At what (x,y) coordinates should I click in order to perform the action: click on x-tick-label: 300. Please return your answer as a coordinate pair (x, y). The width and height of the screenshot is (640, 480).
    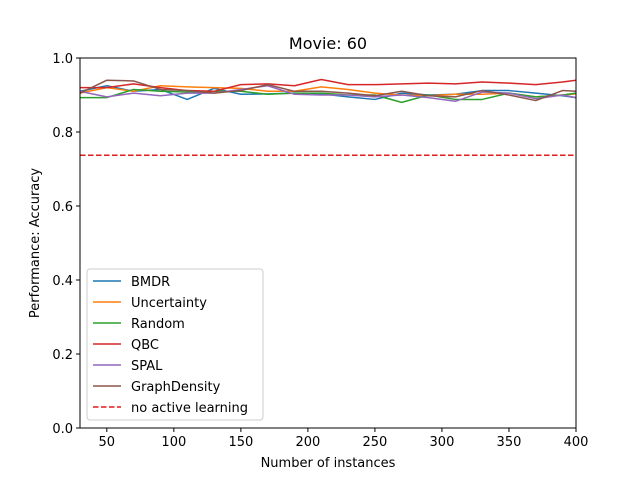
    Looking at the image, I should click on (442, 442).